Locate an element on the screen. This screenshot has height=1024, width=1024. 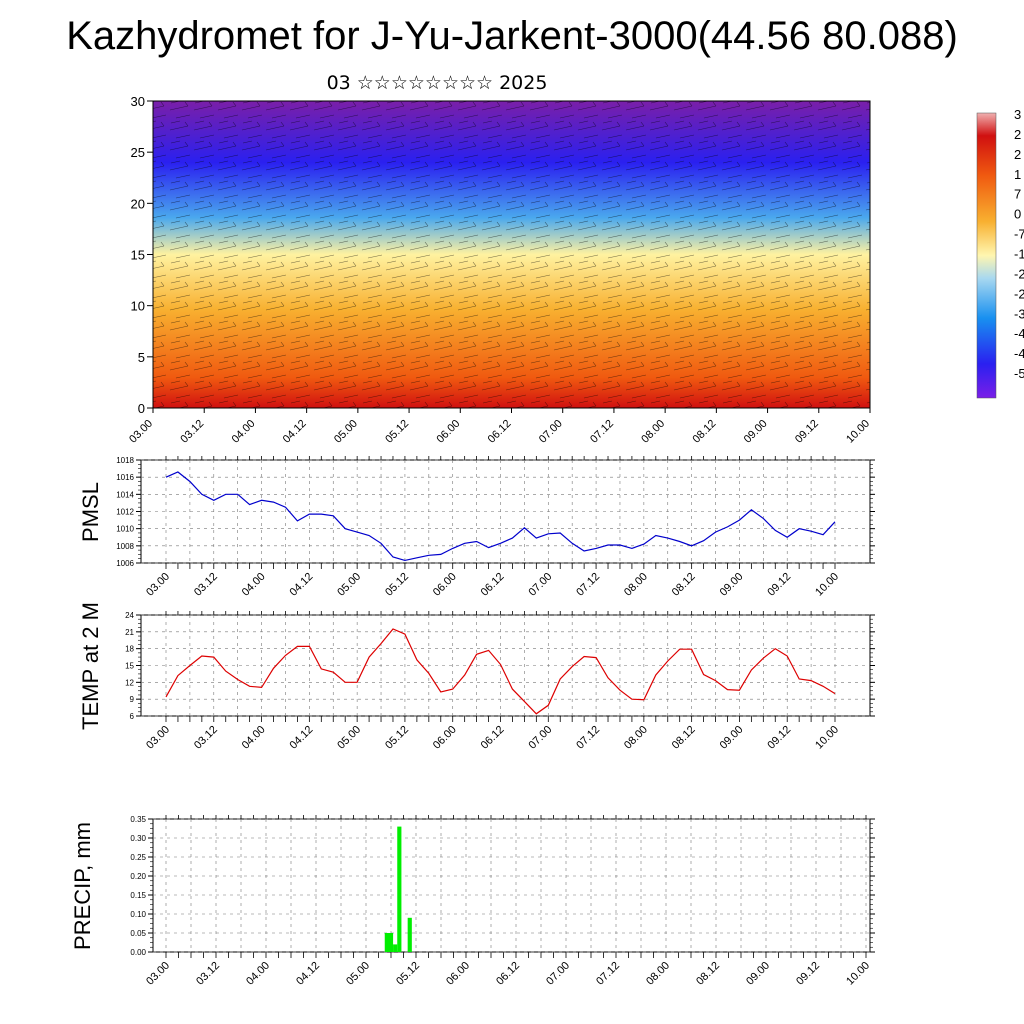
y-tick-label: 1010 is located at coordinates (125, 529).